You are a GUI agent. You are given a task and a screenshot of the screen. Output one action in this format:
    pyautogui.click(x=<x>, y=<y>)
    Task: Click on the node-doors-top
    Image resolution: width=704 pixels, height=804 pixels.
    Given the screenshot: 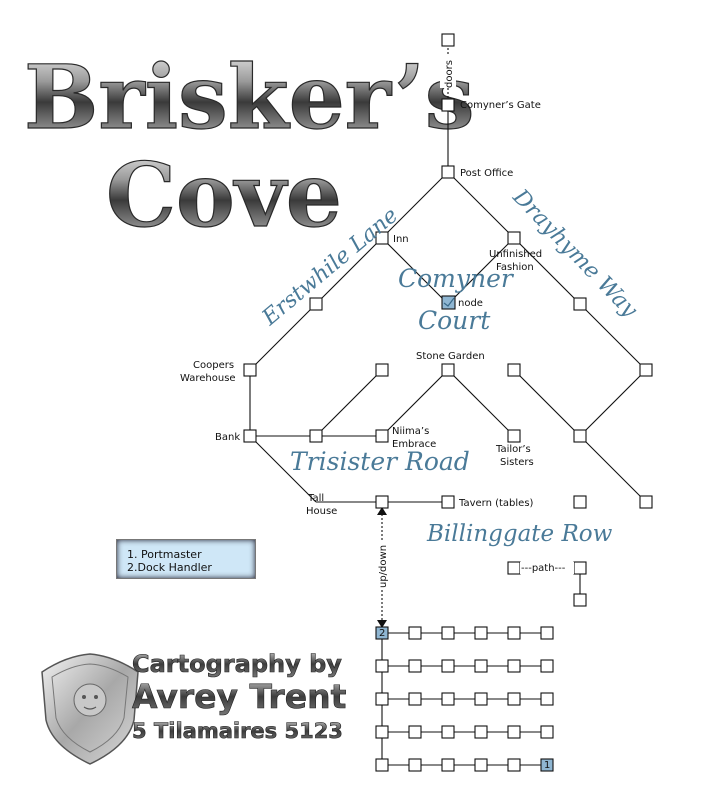 What is the action you would take?
    pyautogui.click(x=448, y=40)
    